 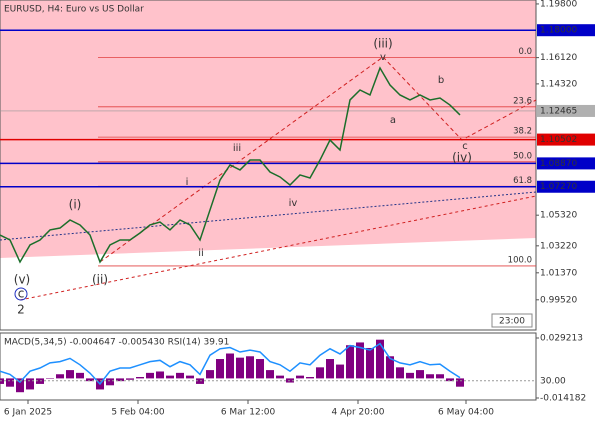 What do you see at coordinates (358, 413) in the screenshot?
I see `x-tick-label: 4 Apr 20:00` at bounding box center [358, 413].